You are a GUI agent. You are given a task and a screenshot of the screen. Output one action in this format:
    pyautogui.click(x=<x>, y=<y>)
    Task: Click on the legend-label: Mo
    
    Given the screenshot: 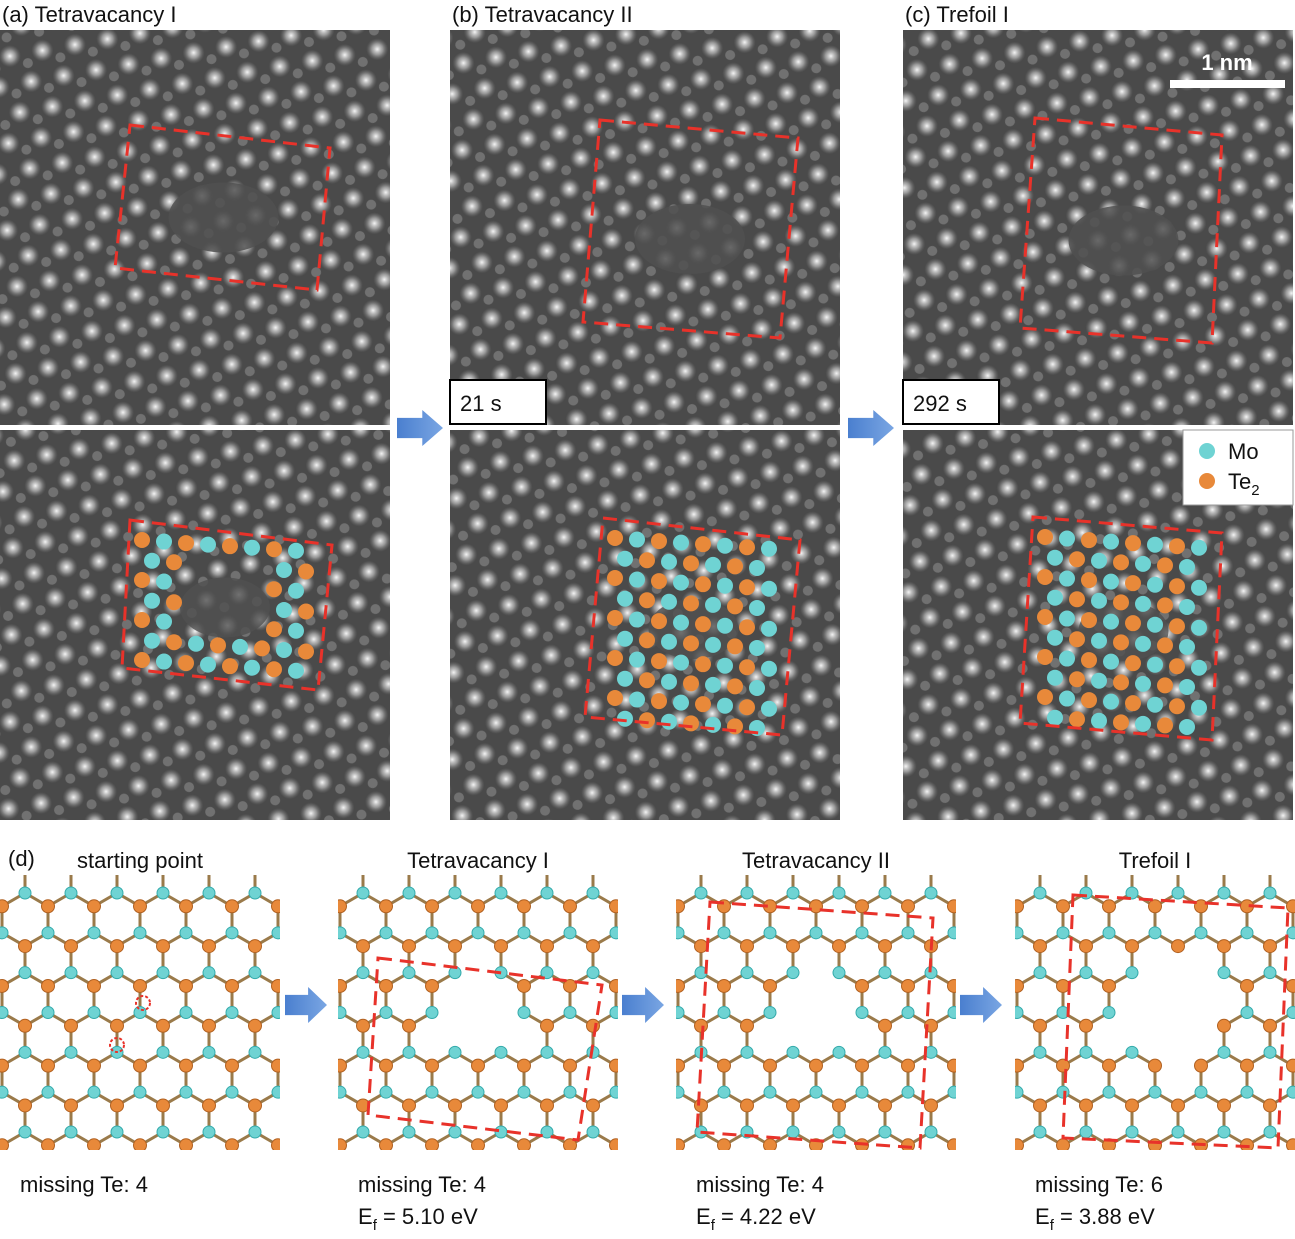 What is the action you would take?
    pyautogui.click(x=1243, y=451)
    